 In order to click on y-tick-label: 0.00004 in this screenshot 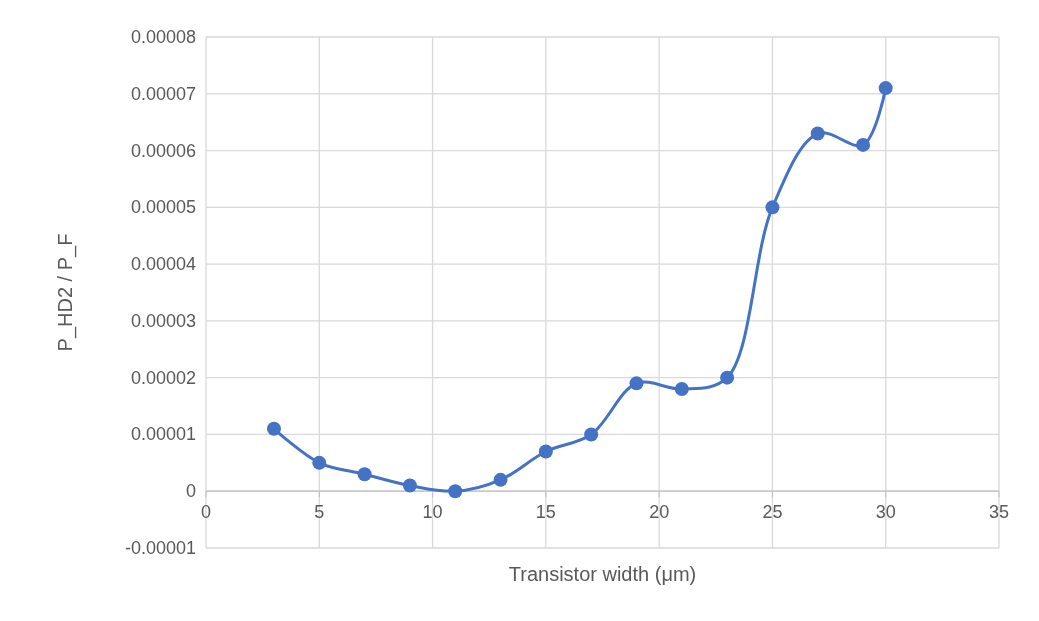, I will do `click(163, 264)`.